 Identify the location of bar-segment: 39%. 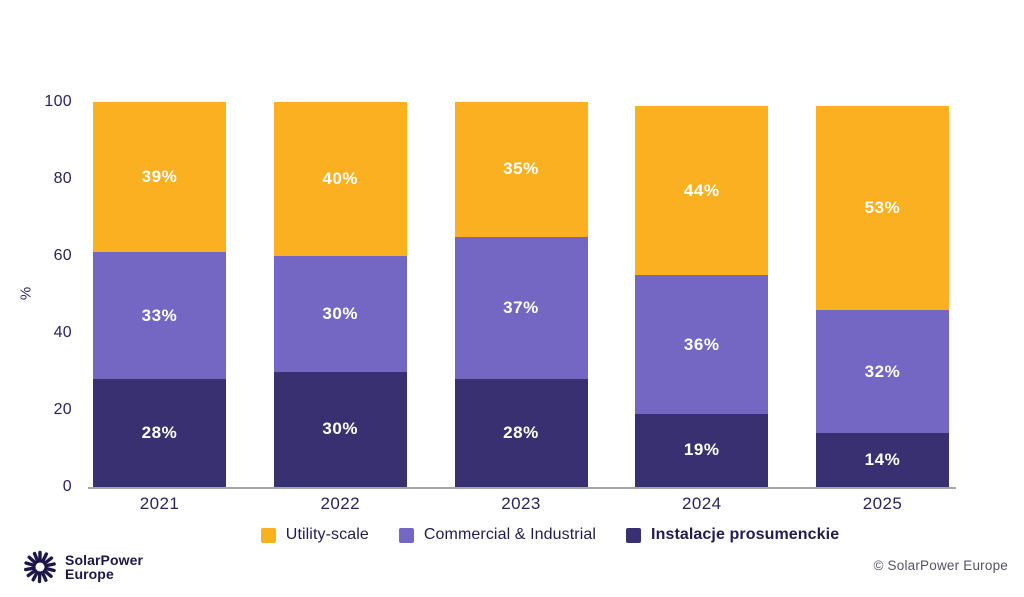
(159, 177).